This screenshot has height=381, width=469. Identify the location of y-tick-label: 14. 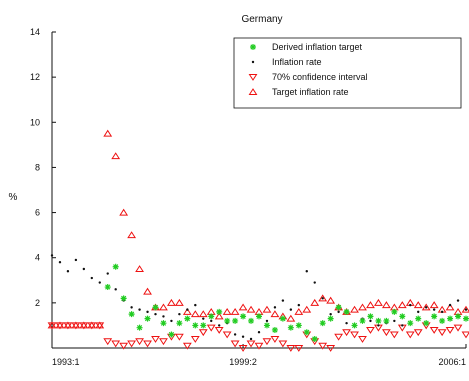
(35, 32).